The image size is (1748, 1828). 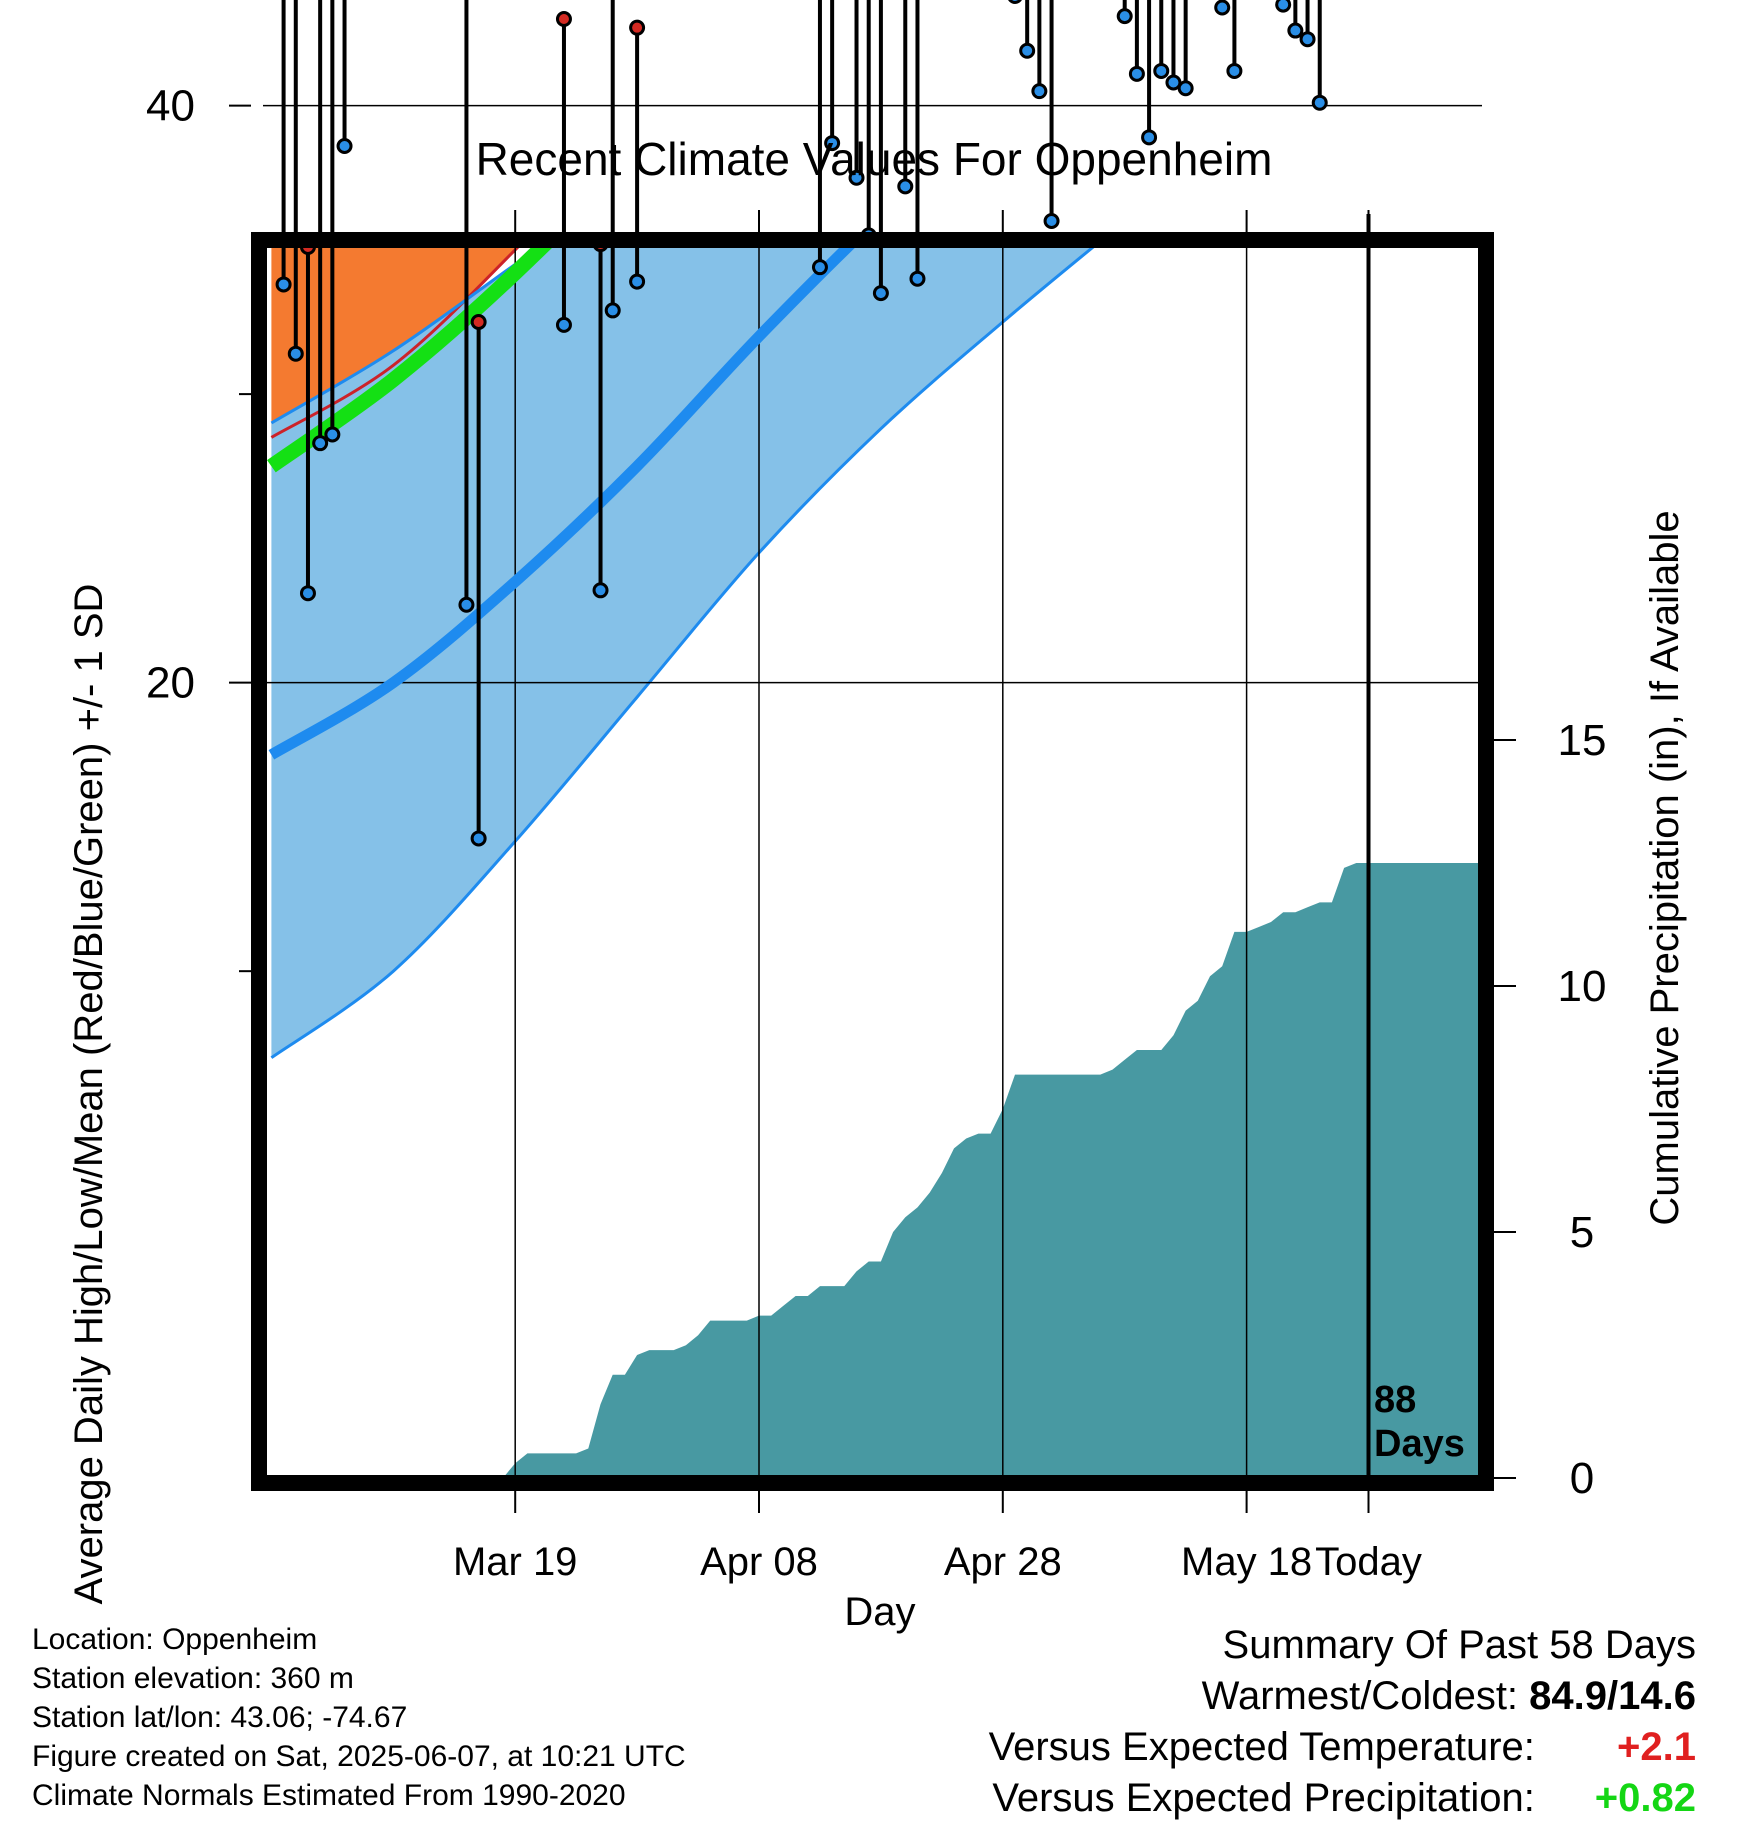 I want to click on y2-tick-label: 15, so click(x=1582, y=740).